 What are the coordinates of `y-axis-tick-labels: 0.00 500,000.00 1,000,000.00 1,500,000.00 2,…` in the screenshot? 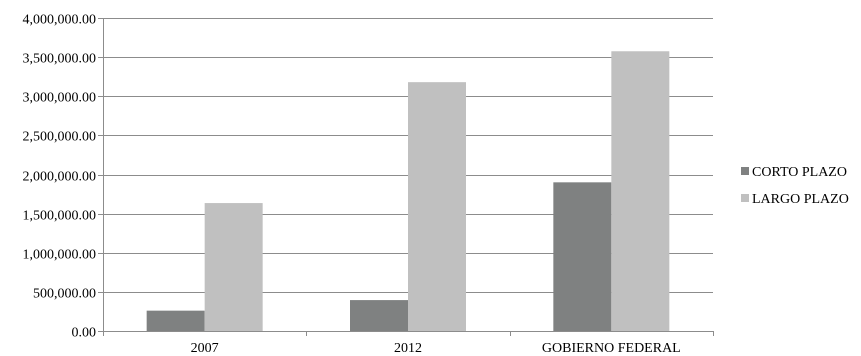 It's located at (60, 177).